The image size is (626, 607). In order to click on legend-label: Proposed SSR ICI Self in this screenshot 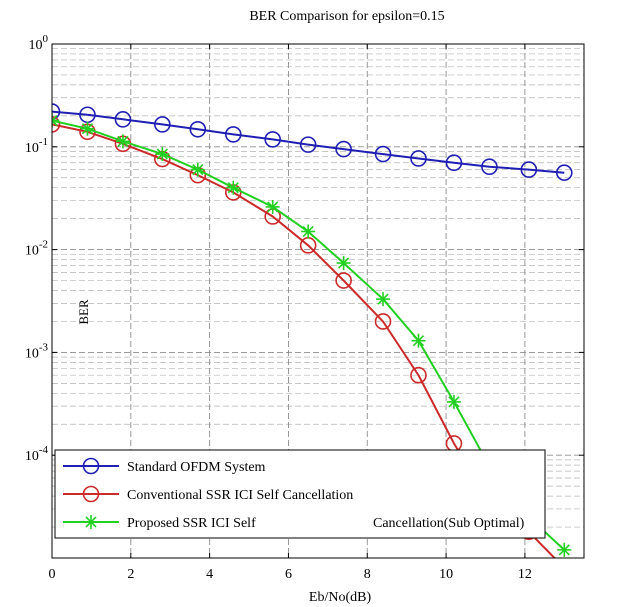, I will do `click(191, 523)`.